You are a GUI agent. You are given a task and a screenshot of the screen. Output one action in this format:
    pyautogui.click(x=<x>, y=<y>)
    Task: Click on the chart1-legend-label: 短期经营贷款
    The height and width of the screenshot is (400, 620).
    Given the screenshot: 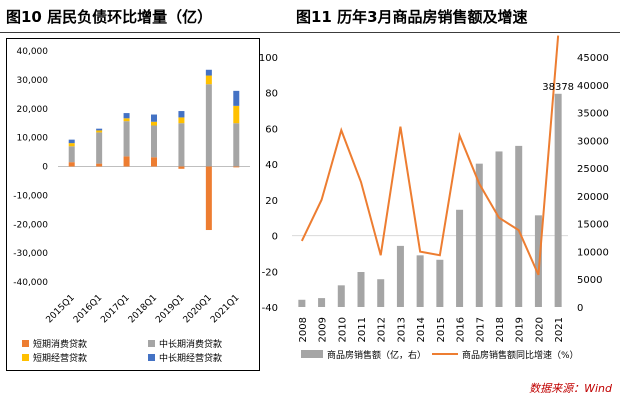 What is the action you would take?
    pyautogui.click(x=60, y=358)
    